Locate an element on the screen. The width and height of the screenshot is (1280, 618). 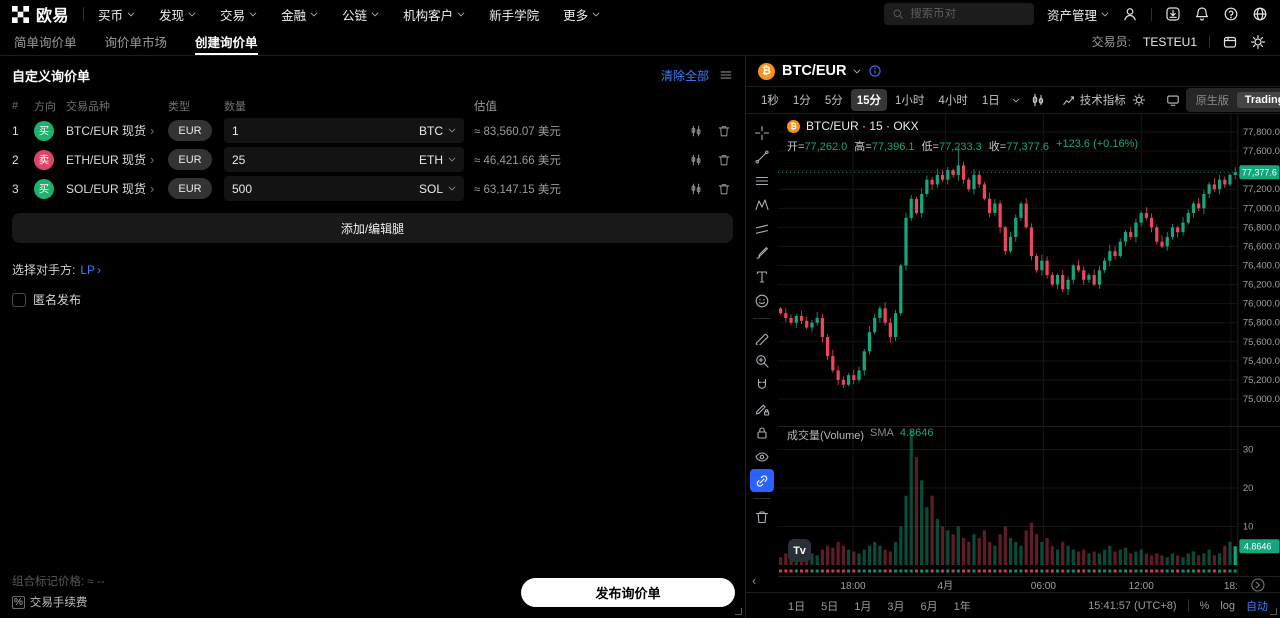
tool-hide-all is located at coordinates (762, 456).